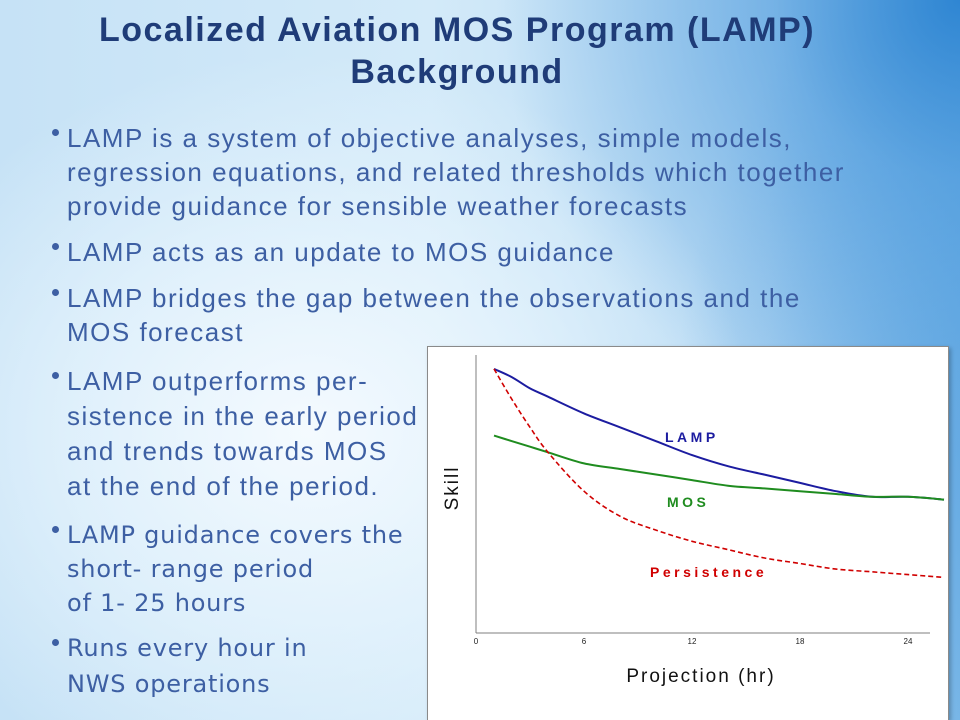 The width and height of the screenshot is (960, 720). What do you see at coordinates (155, 332) in the screenshot?
I see `bullet-line: MOS forecast` at bounding box center [155, 332].